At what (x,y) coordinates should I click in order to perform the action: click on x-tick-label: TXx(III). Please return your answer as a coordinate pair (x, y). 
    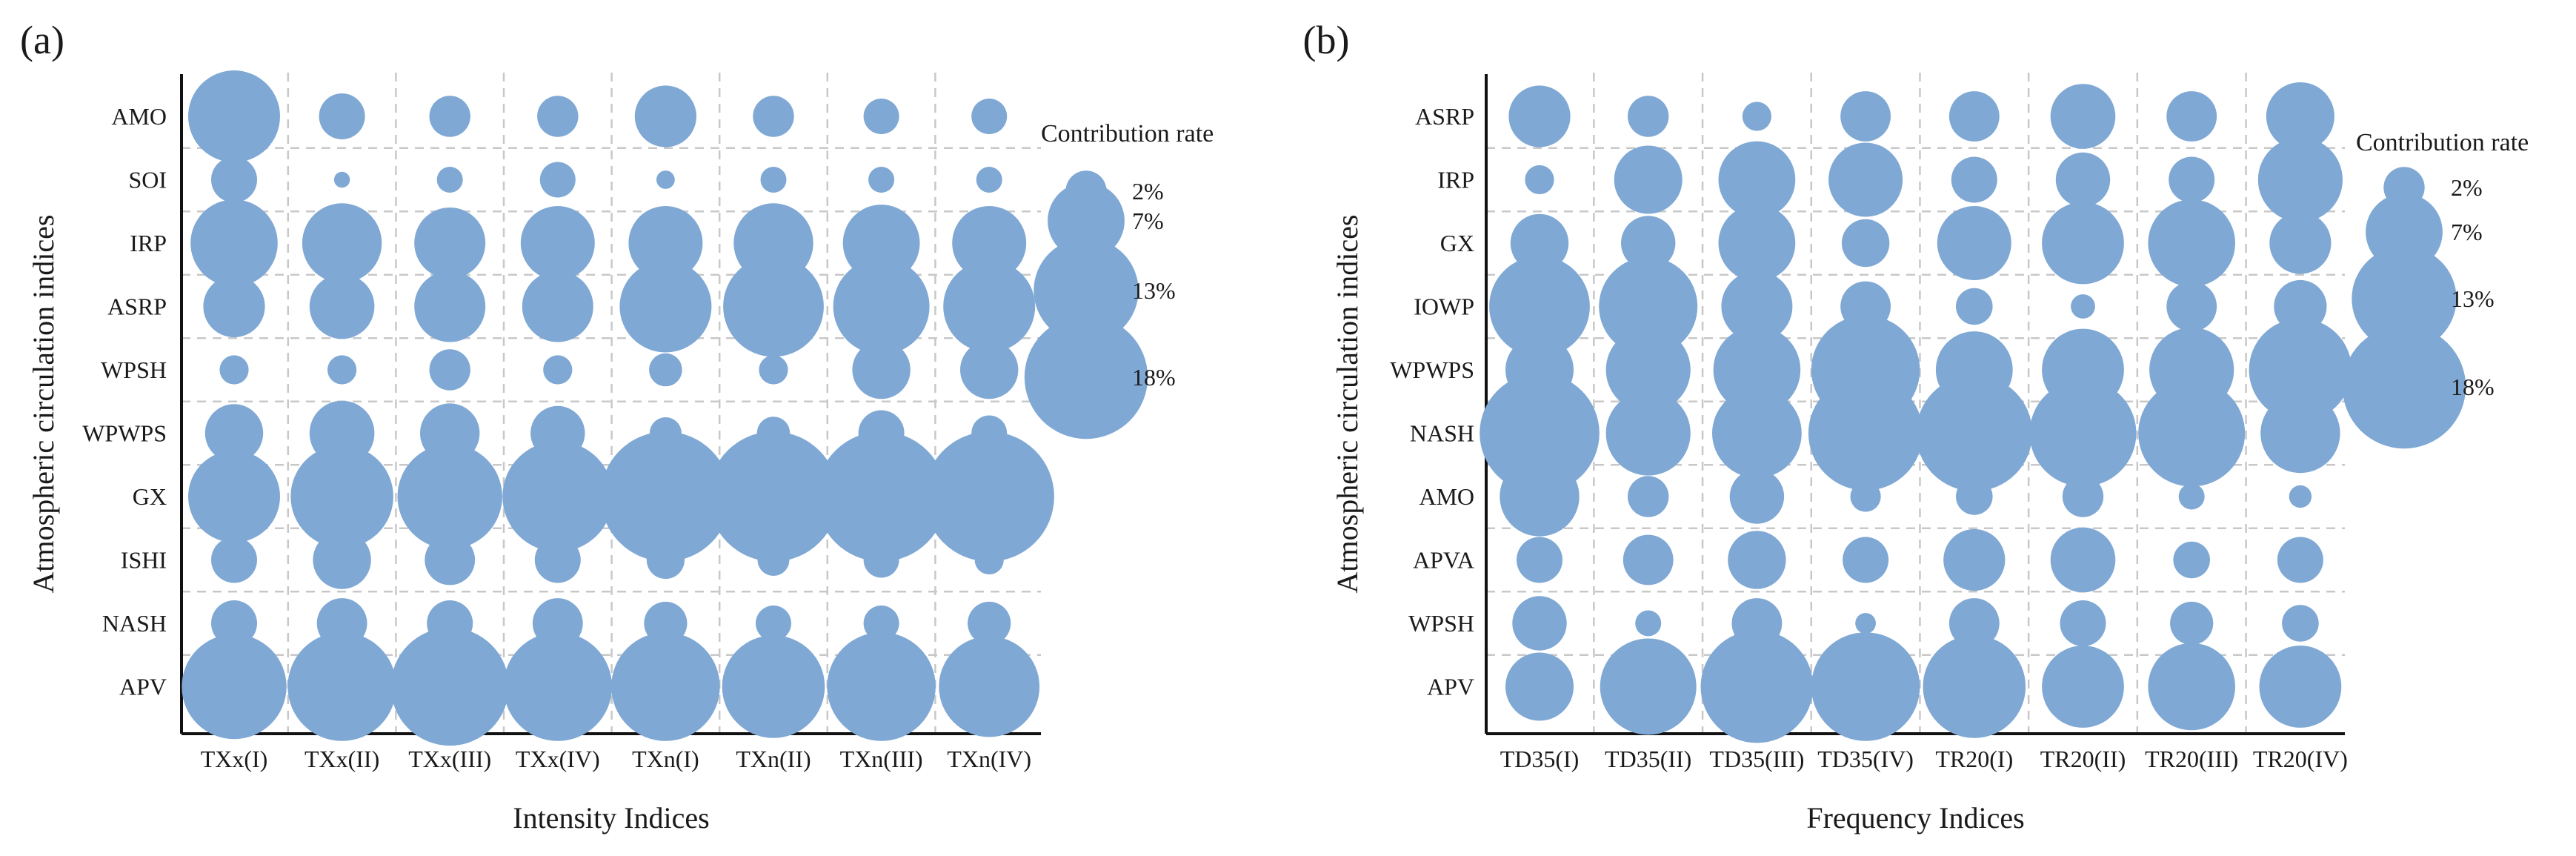
    Looking at the image, I should click on (449, 759).